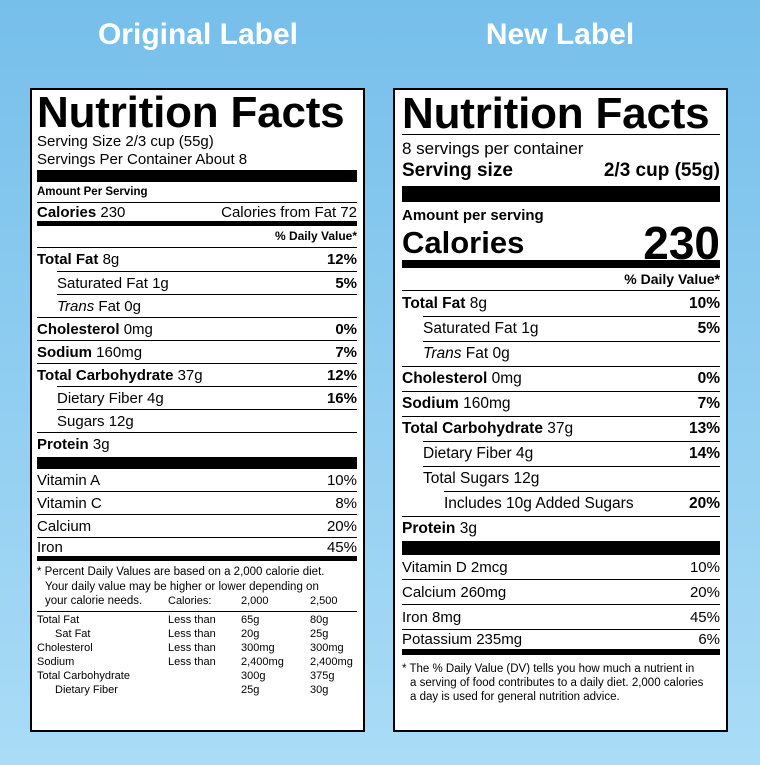  I want to click on calories-group: Calories 230, so click(81, 212).